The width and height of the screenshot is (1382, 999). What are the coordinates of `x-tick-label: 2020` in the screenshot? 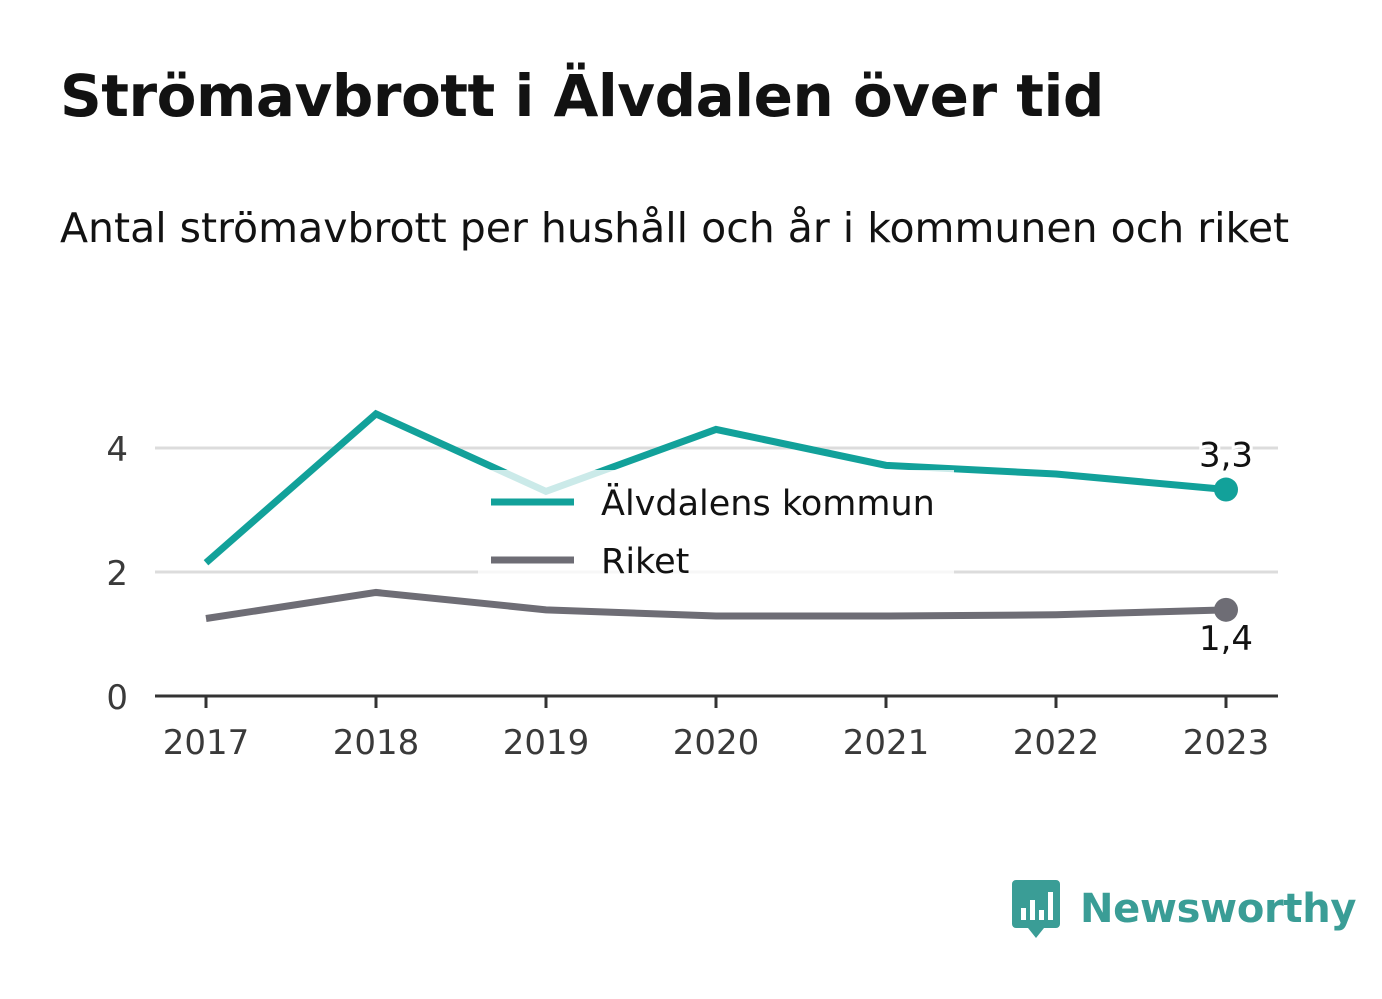 It's located at (716, 743).